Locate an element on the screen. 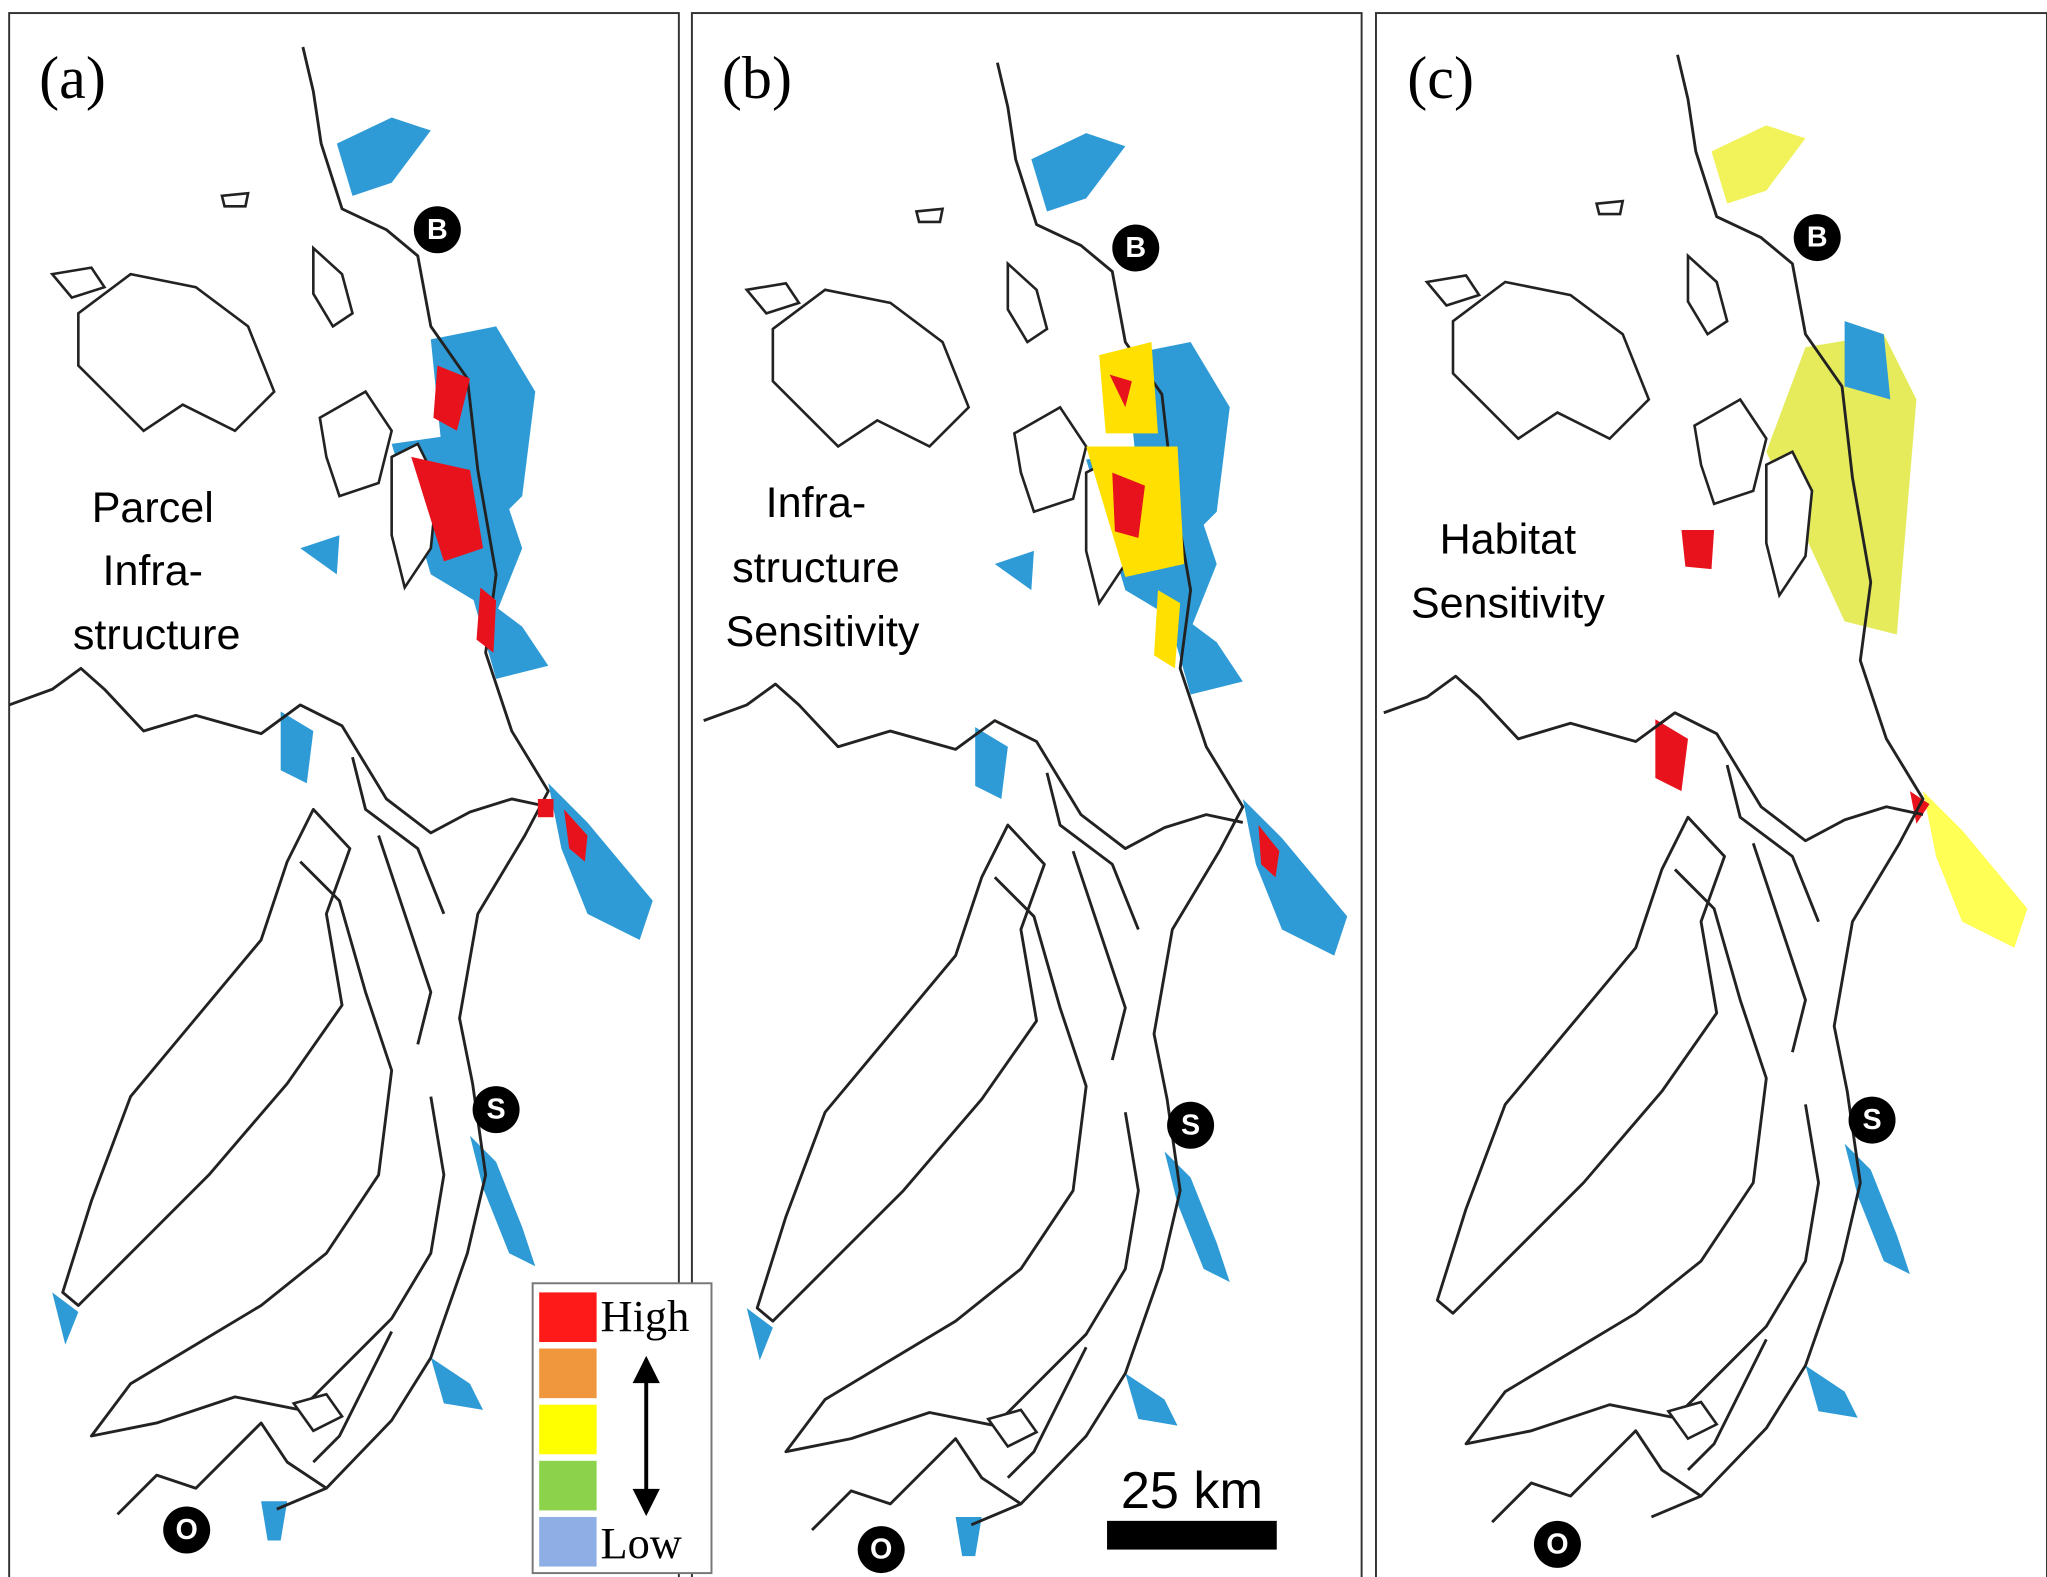  legend-high: High is located at coordinates (645, 1316).